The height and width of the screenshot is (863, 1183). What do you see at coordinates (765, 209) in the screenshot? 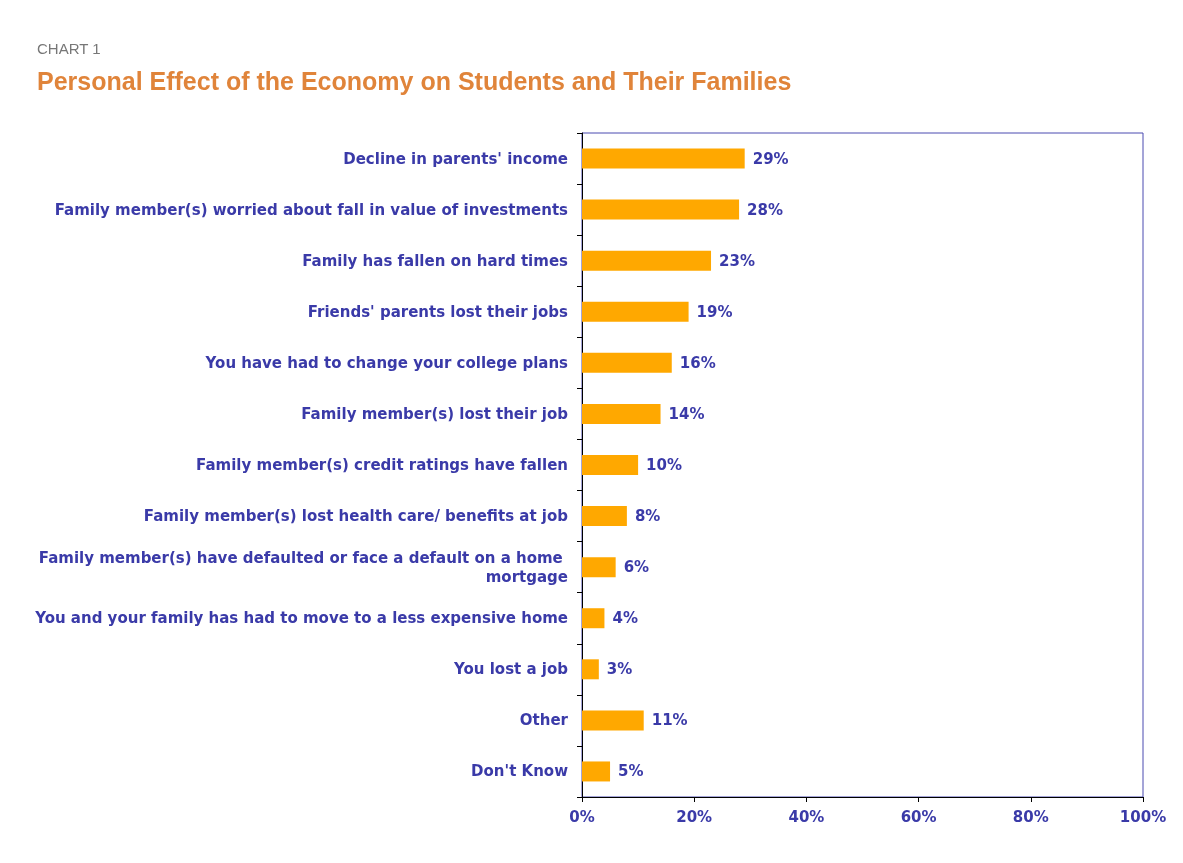
I see `data-label: 28%` at bounding box center [765, 209].